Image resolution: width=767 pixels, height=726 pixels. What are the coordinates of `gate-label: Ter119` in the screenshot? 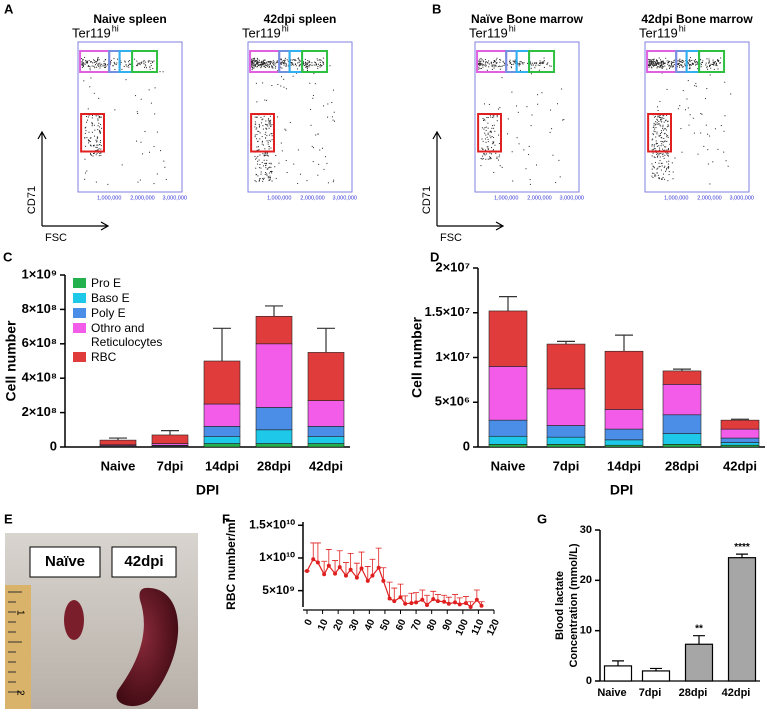 It's located at (261, 32).